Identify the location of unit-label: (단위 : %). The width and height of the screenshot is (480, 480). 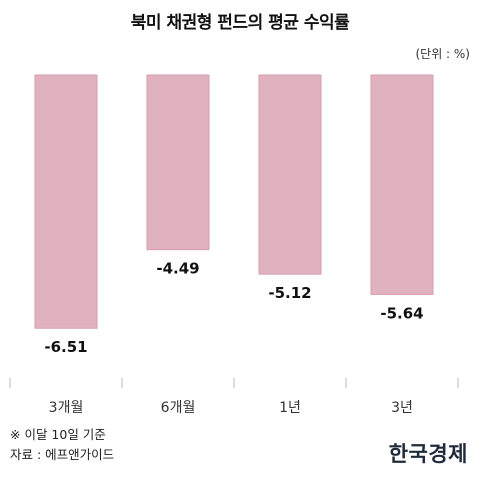
(442, 54).